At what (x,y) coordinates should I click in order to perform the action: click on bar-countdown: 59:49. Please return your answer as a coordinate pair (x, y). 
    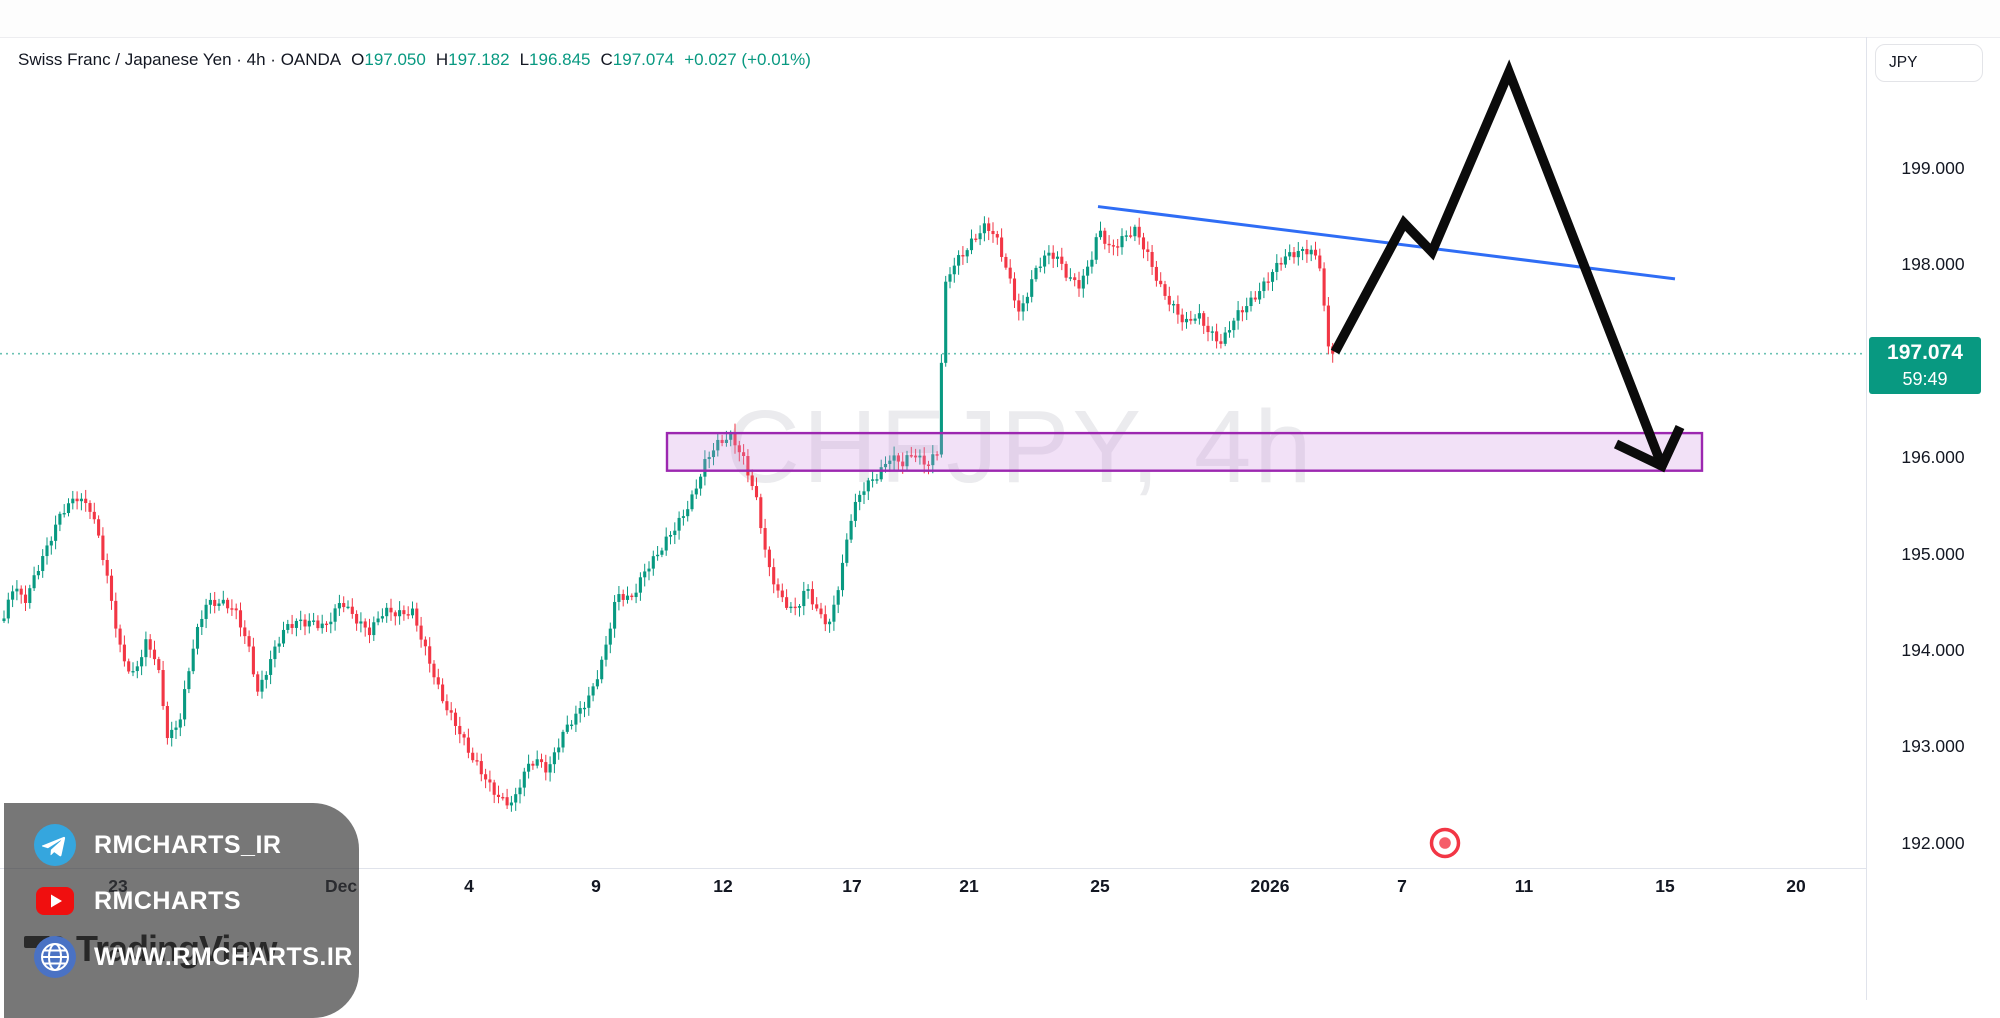
    Looking at the image, I should click on (1925, 379).